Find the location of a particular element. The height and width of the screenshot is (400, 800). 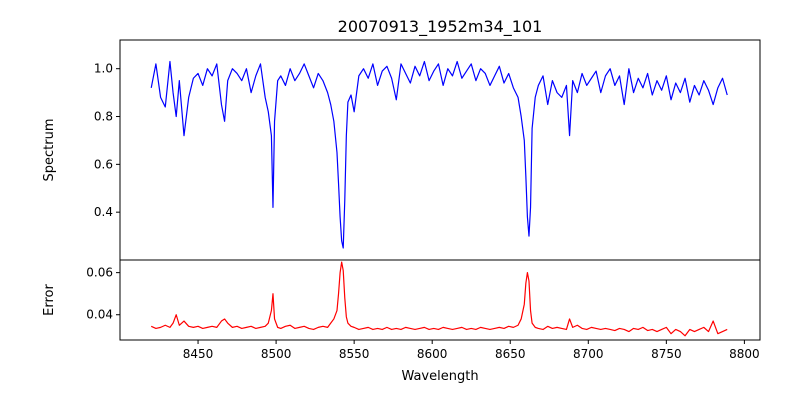

chart-title: 20070913_1952m34_101 is located at coordinates (440, 27).